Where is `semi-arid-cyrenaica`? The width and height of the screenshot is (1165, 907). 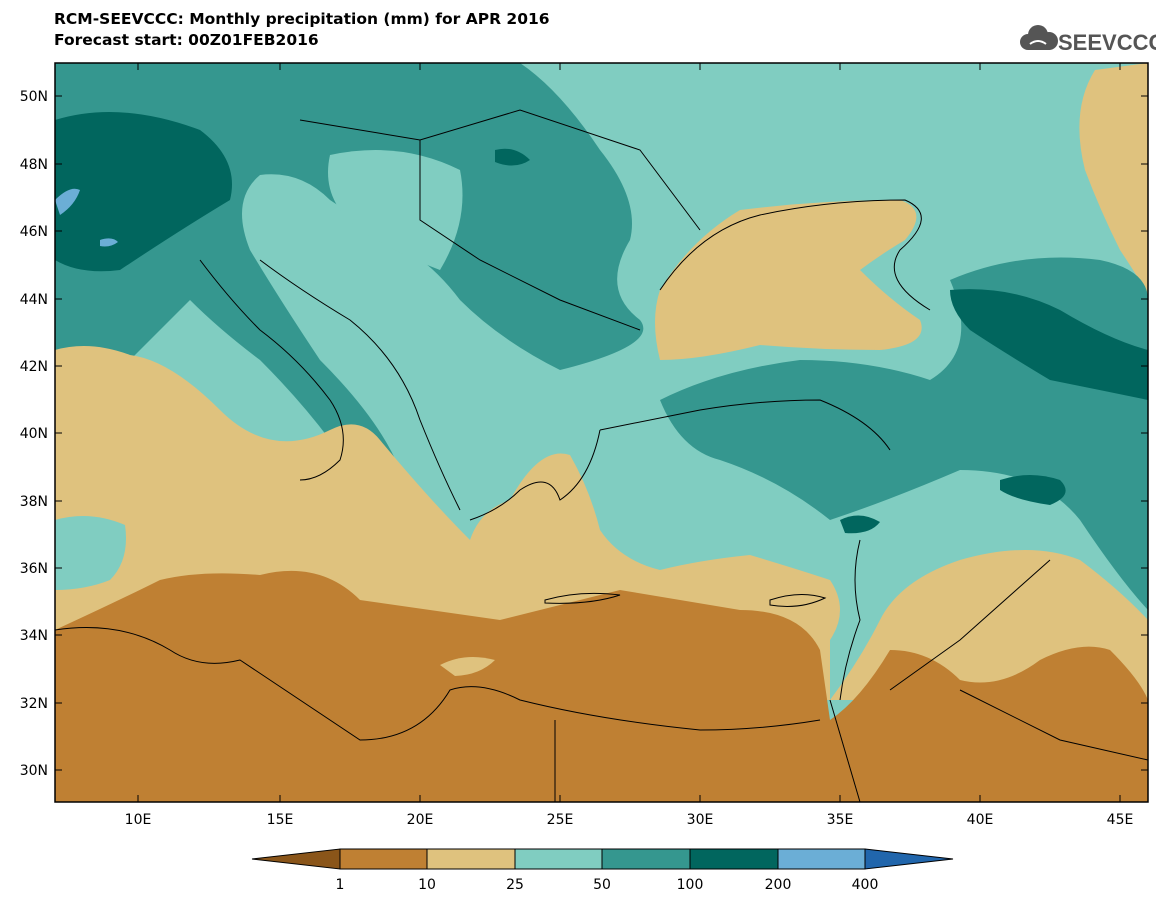 semi-arid-cyrenaica is located at coordinates (467, 666).